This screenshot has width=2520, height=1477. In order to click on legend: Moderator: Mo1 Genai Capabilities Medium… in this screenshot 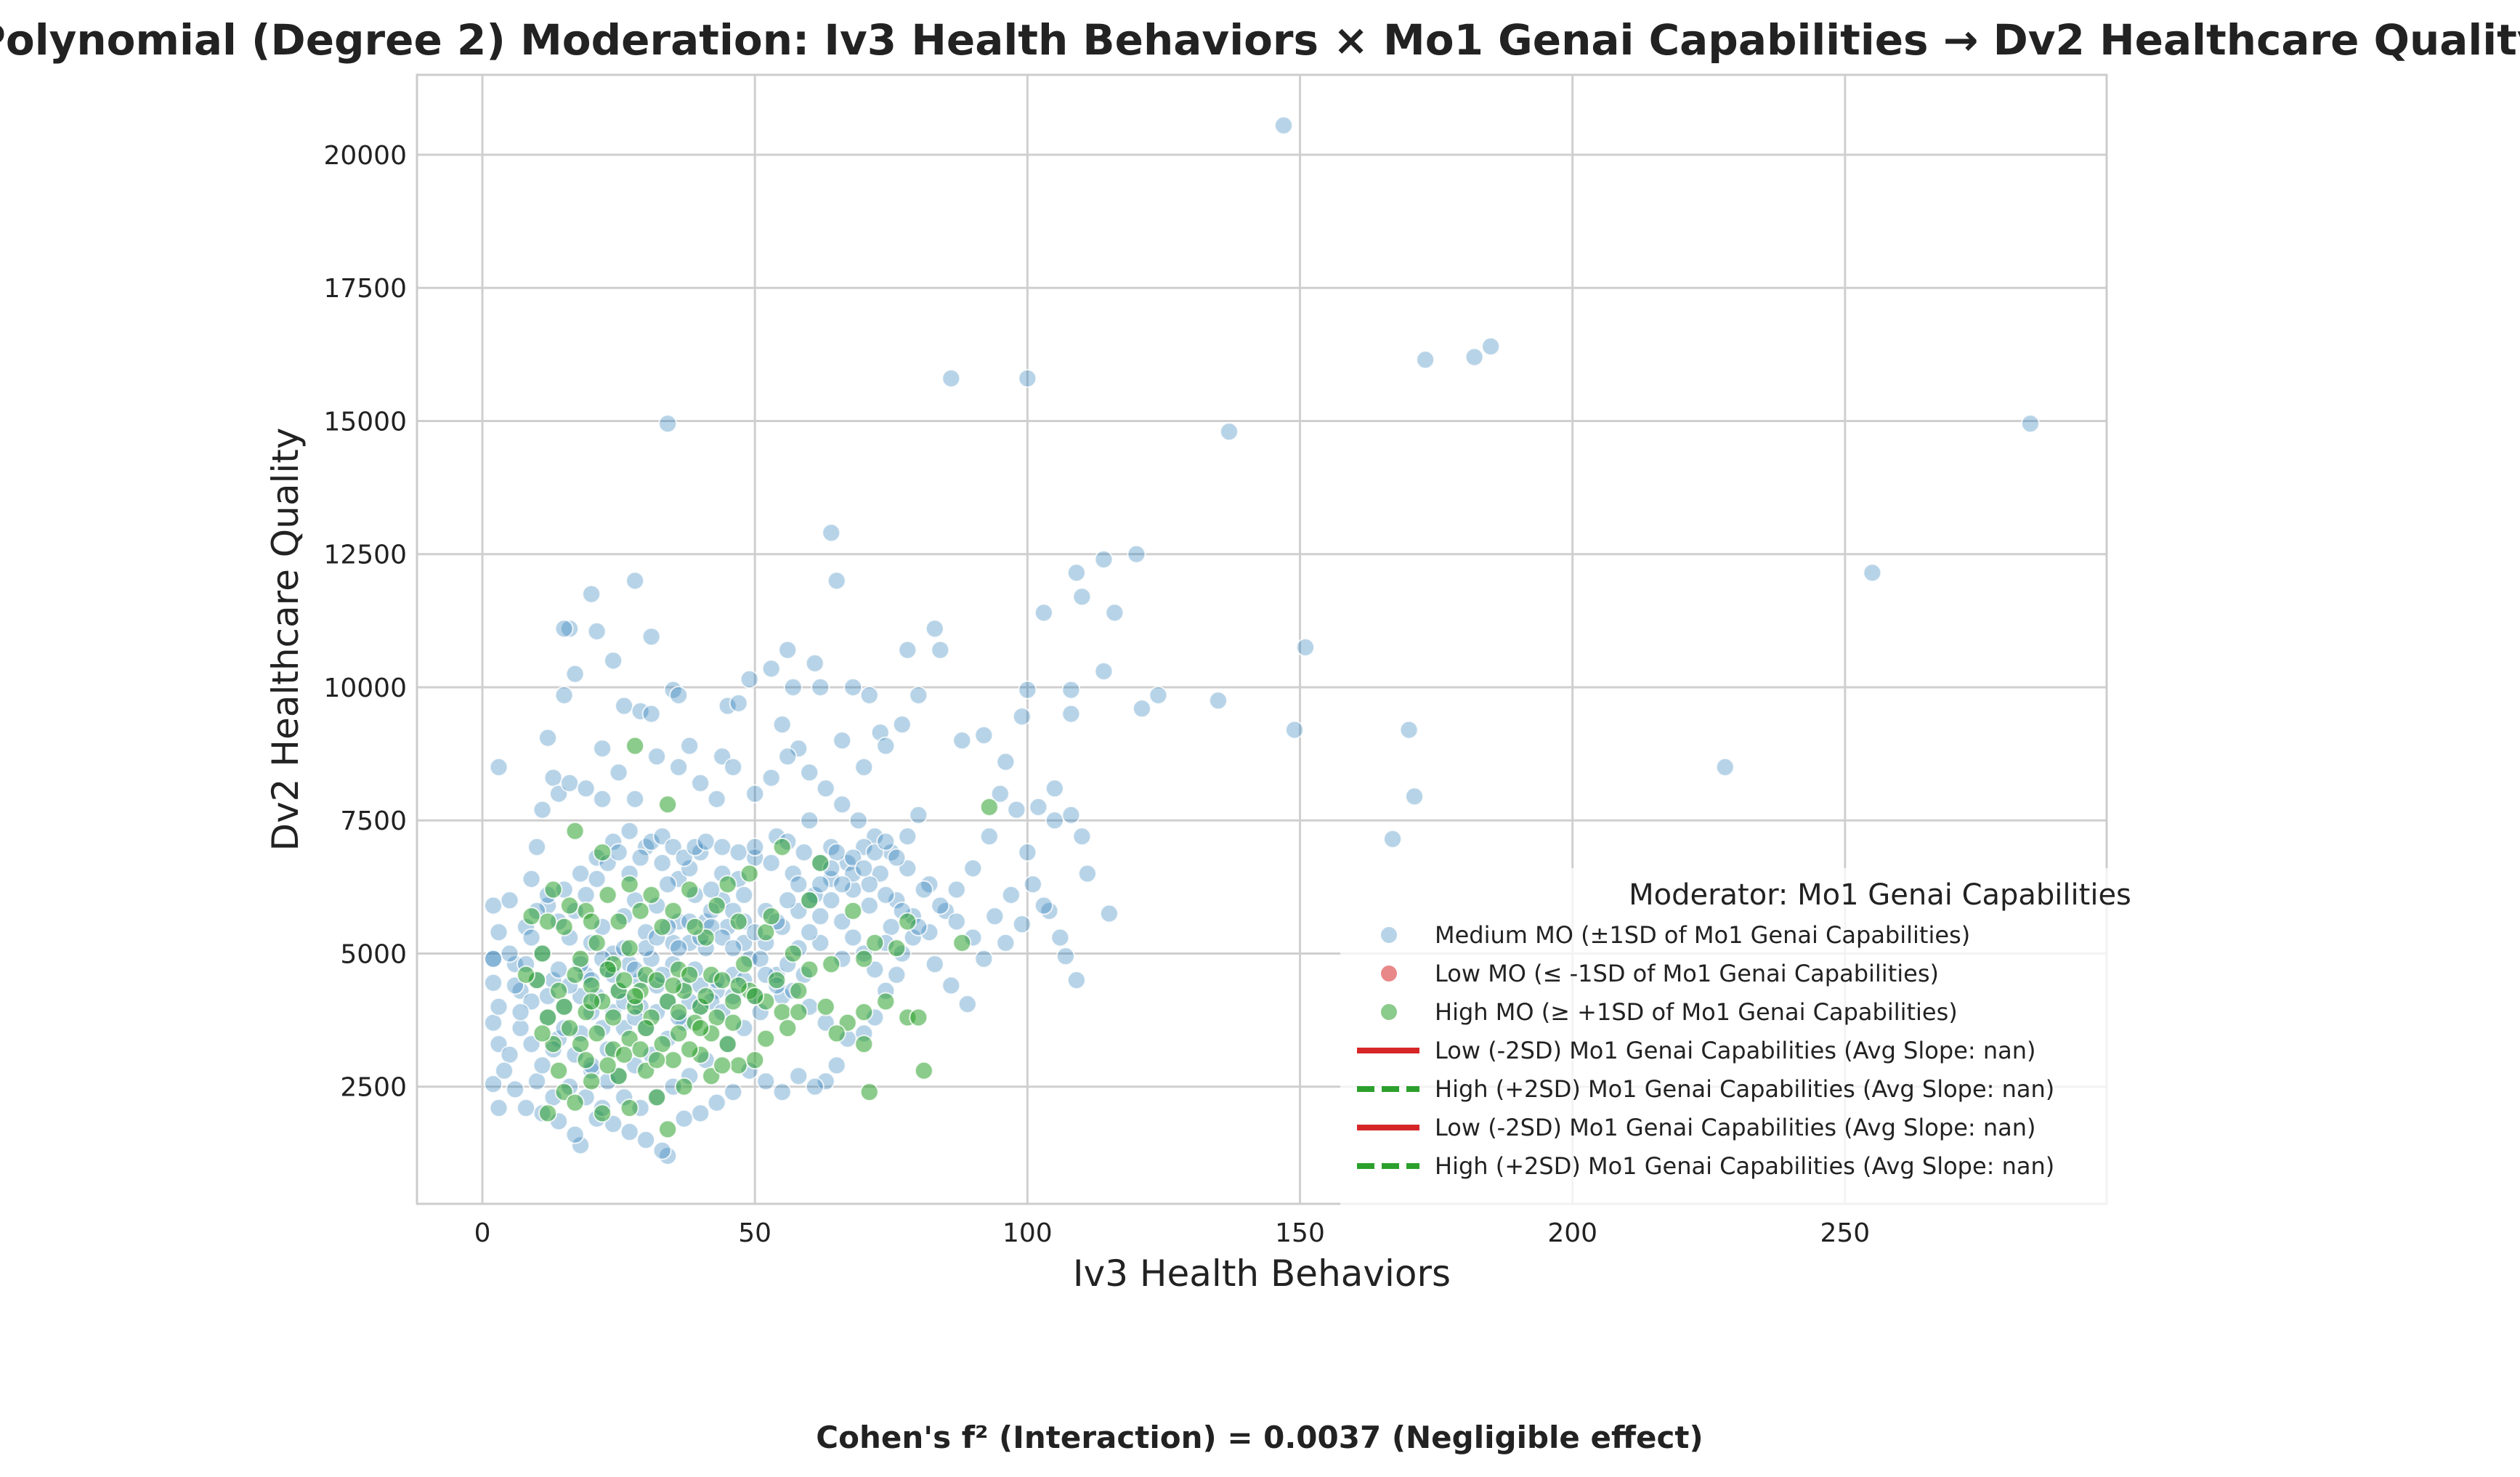, I will do `click(1735, 1037)`.